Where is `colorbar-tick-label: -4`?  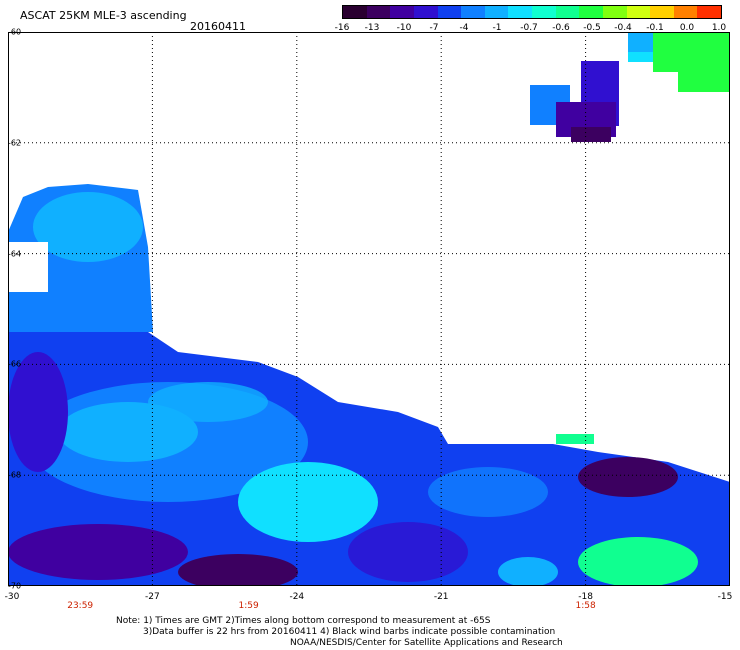
colorbar-tick-label: -4 is located at coordinates (464, 28).